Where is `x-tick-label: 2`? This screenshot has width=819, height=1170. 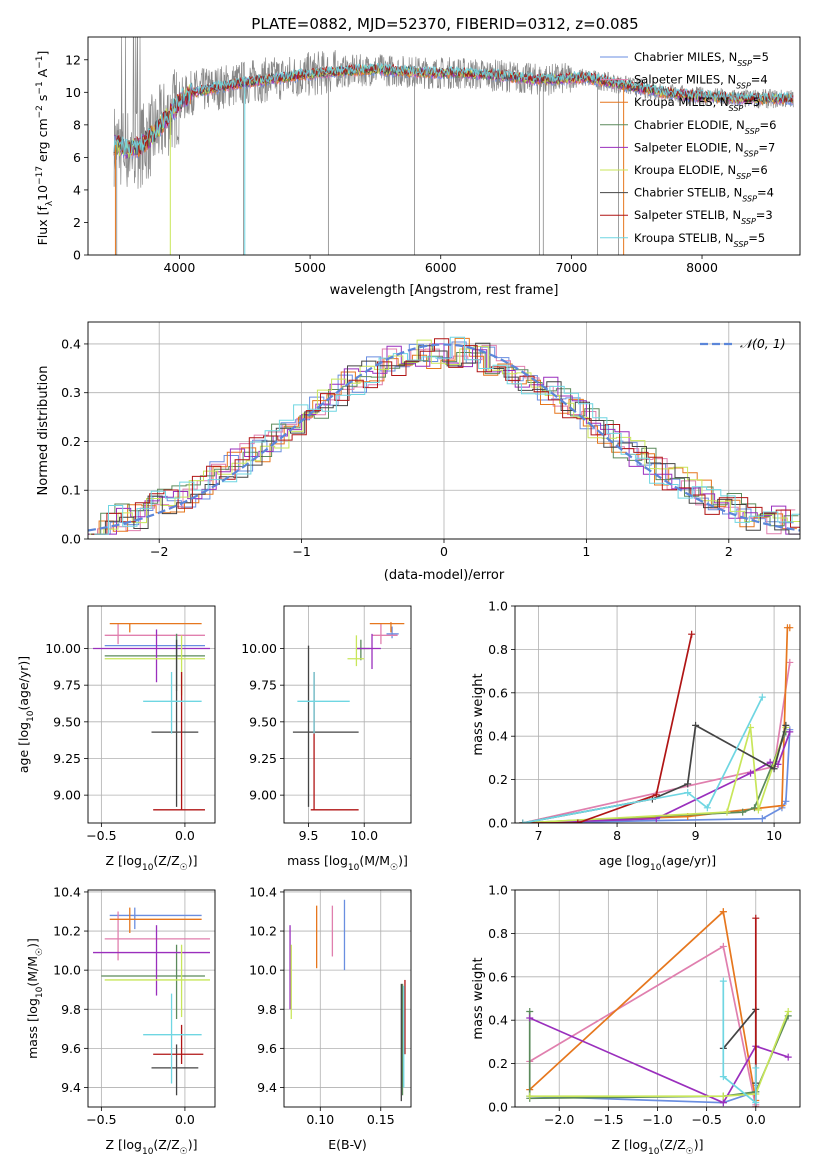 x-tick-label: 2 is located at coordinates (729, 551).